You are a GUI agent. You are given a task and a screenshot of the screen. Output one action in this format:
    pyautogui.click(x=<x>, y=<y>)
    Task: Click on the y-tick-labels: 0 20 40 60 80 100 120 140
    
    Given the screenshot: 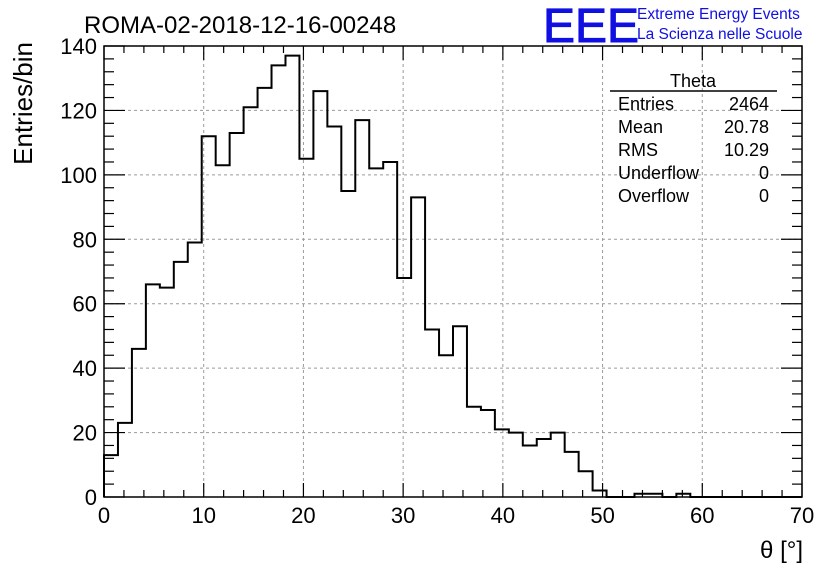 What is the action you would take?
    pyautogui.click(x=78, y=272)
    